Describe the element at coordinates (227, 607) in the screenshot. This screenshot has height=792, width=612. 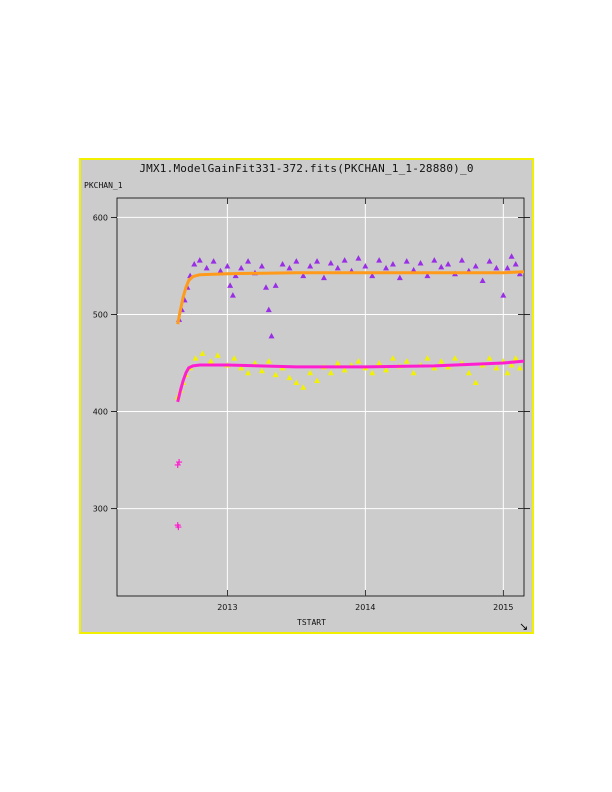
I see `x-tick-label: 2013` at that location.